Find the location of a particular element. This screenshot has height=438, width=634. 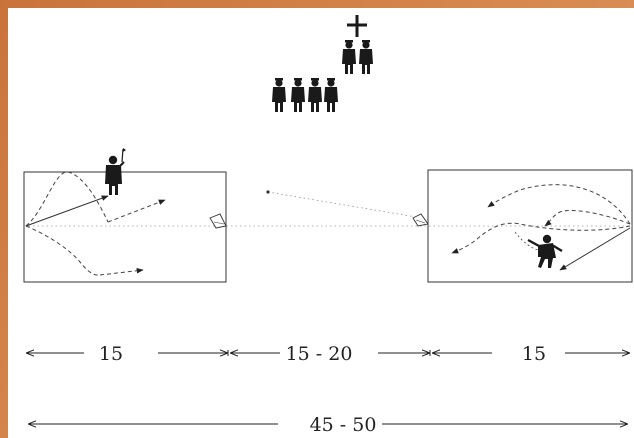

right-zone-dimension: 15 is located at coordinates (534, 354).